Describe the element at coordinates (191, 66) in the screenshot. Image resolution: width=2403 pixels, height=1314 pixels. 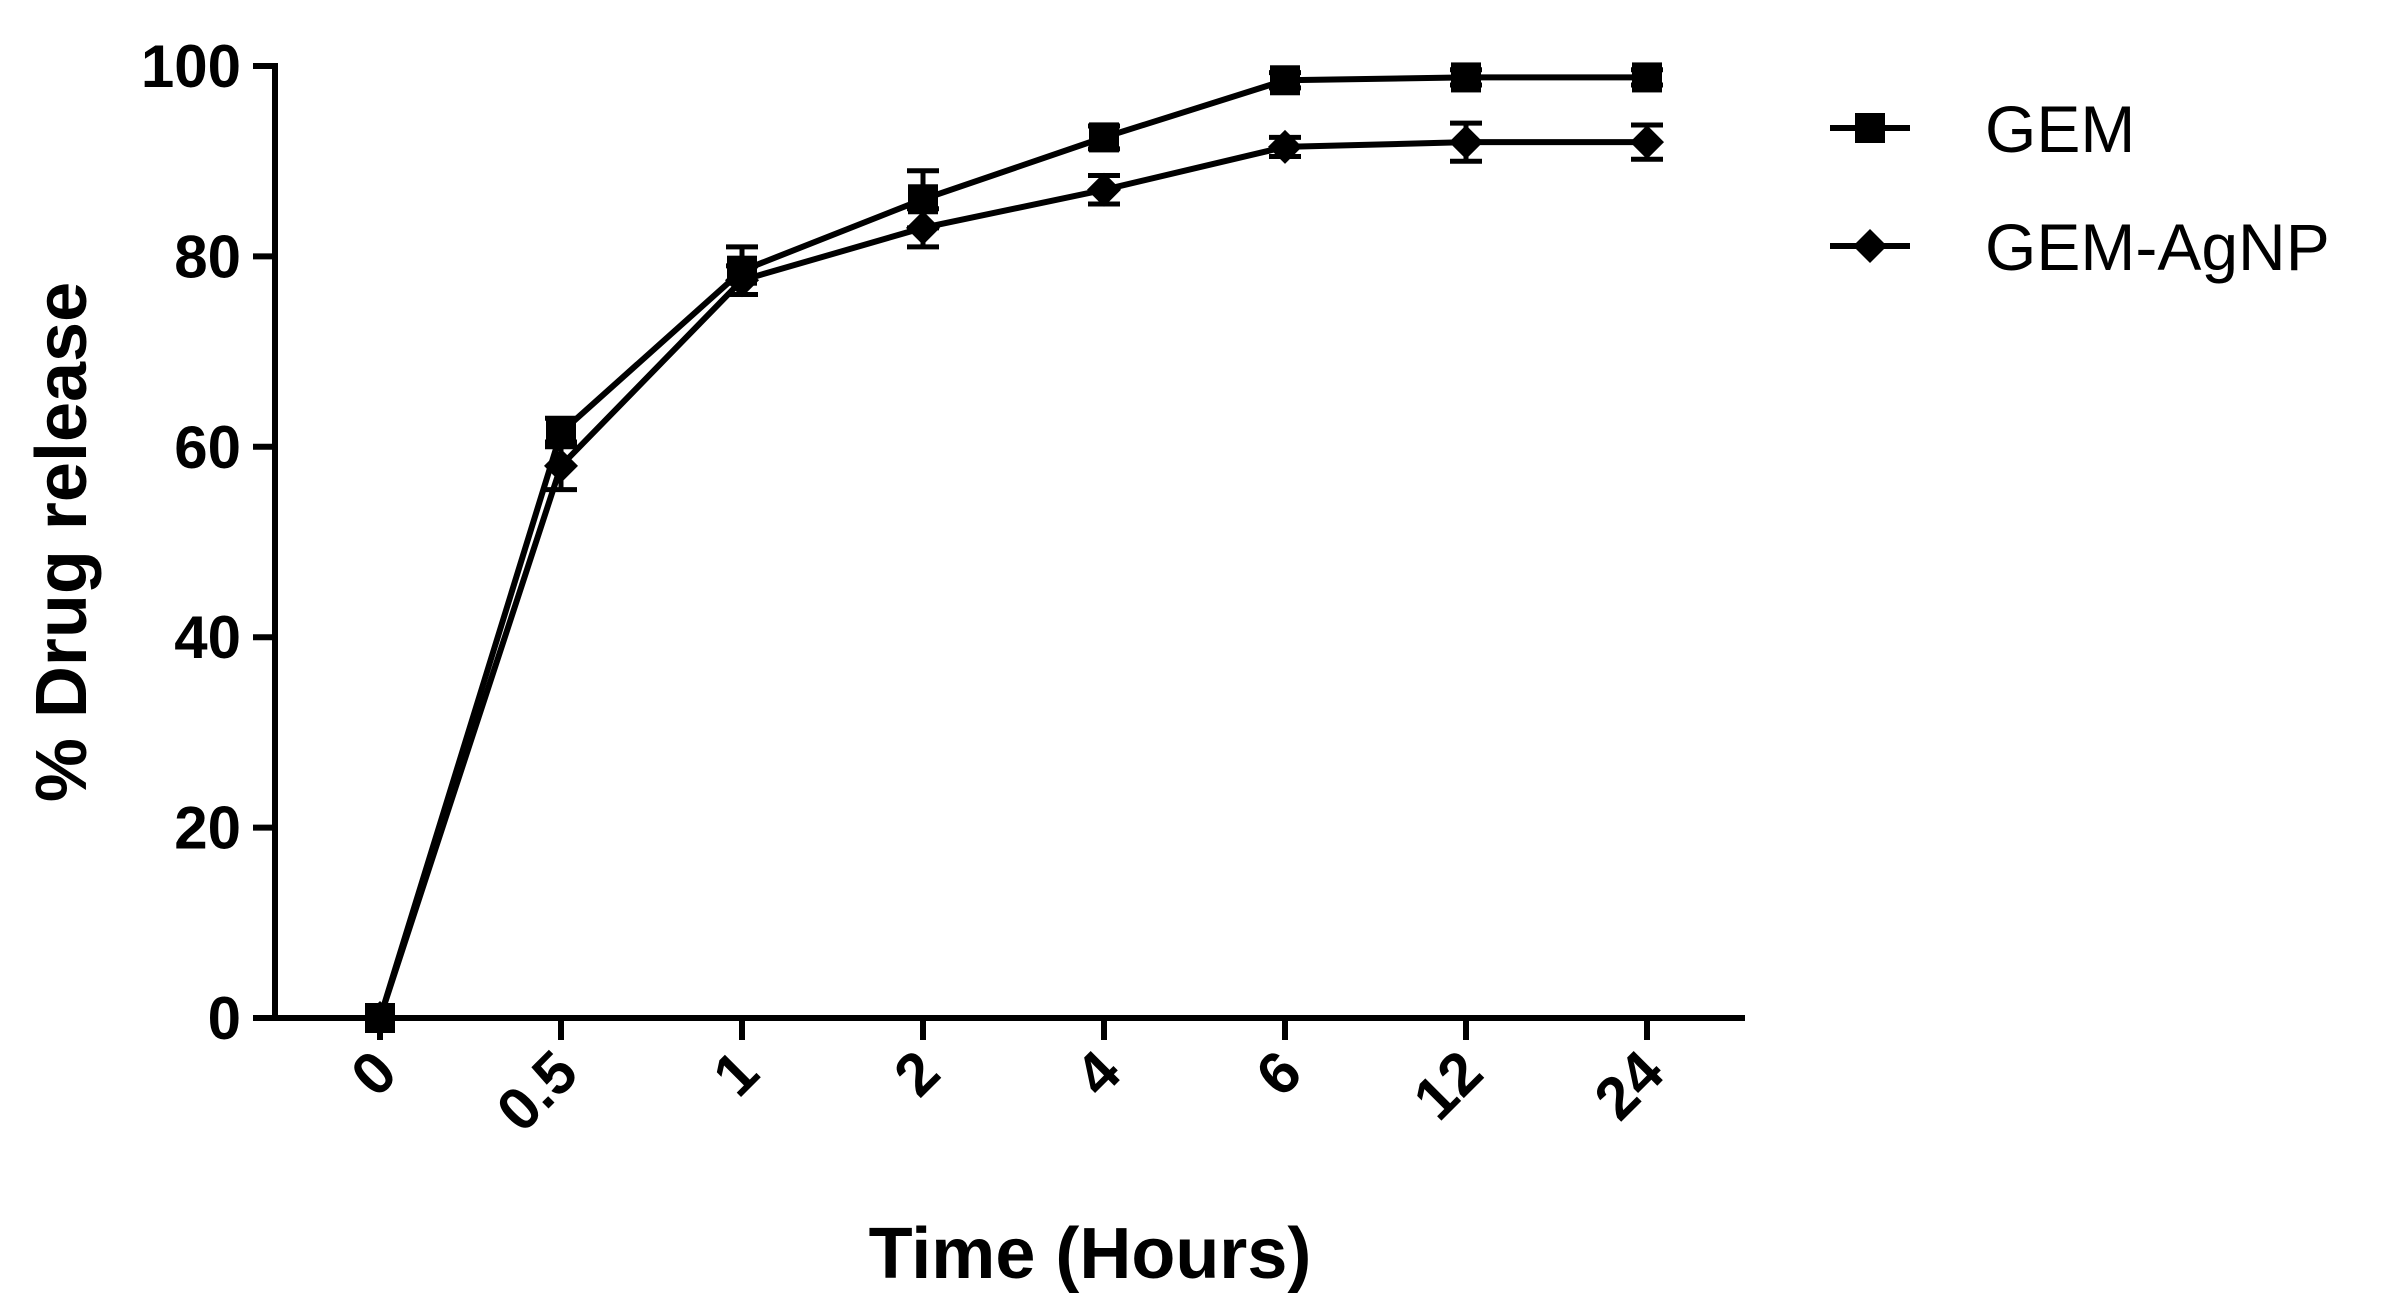
I see `y-tick-label: 100` at that location.